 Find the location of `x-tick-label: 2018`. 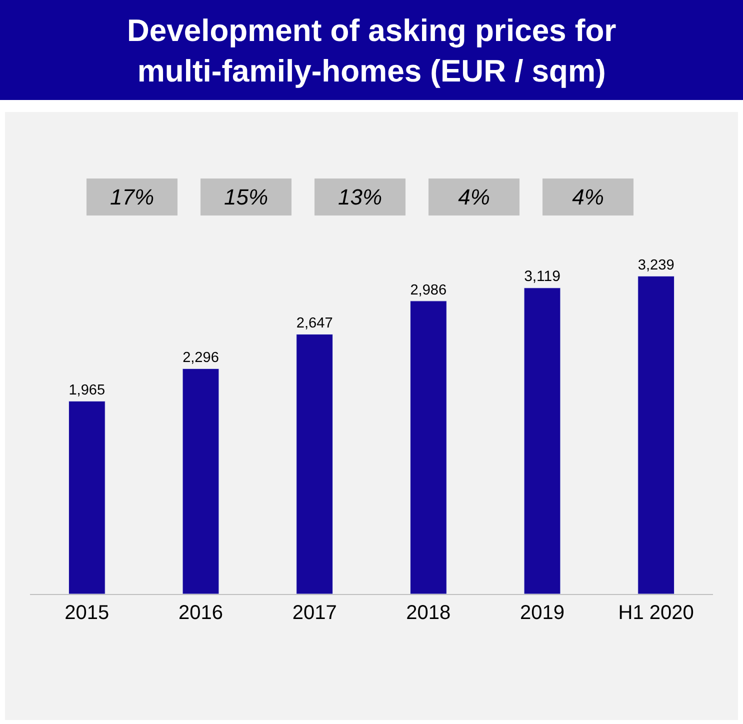

x-tick-label: 2018 is located at coordinates (428, 613).